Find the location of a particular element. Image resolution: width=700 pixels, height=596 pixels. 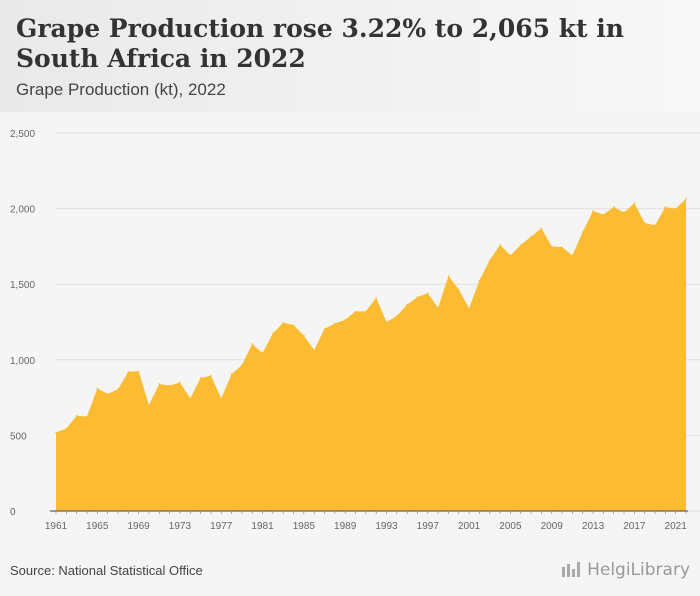

chart-subtitle: Grape Production (kt), 2022 is located at coordinates (121, 89).